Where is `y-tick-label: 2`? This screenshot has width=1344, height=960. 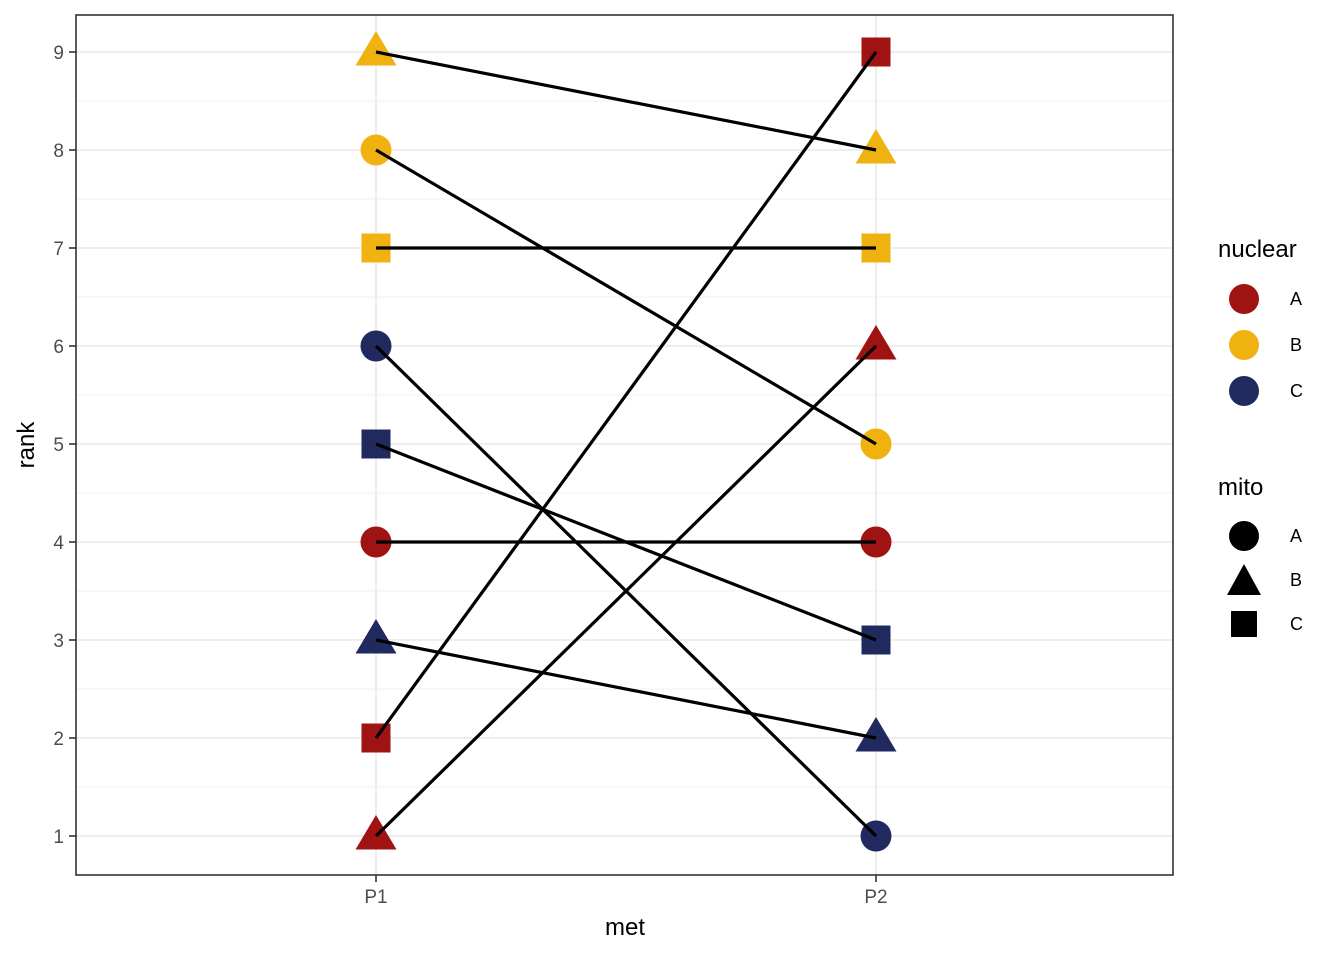
y-tick-label: 2 is located at coordinates (58, 739).